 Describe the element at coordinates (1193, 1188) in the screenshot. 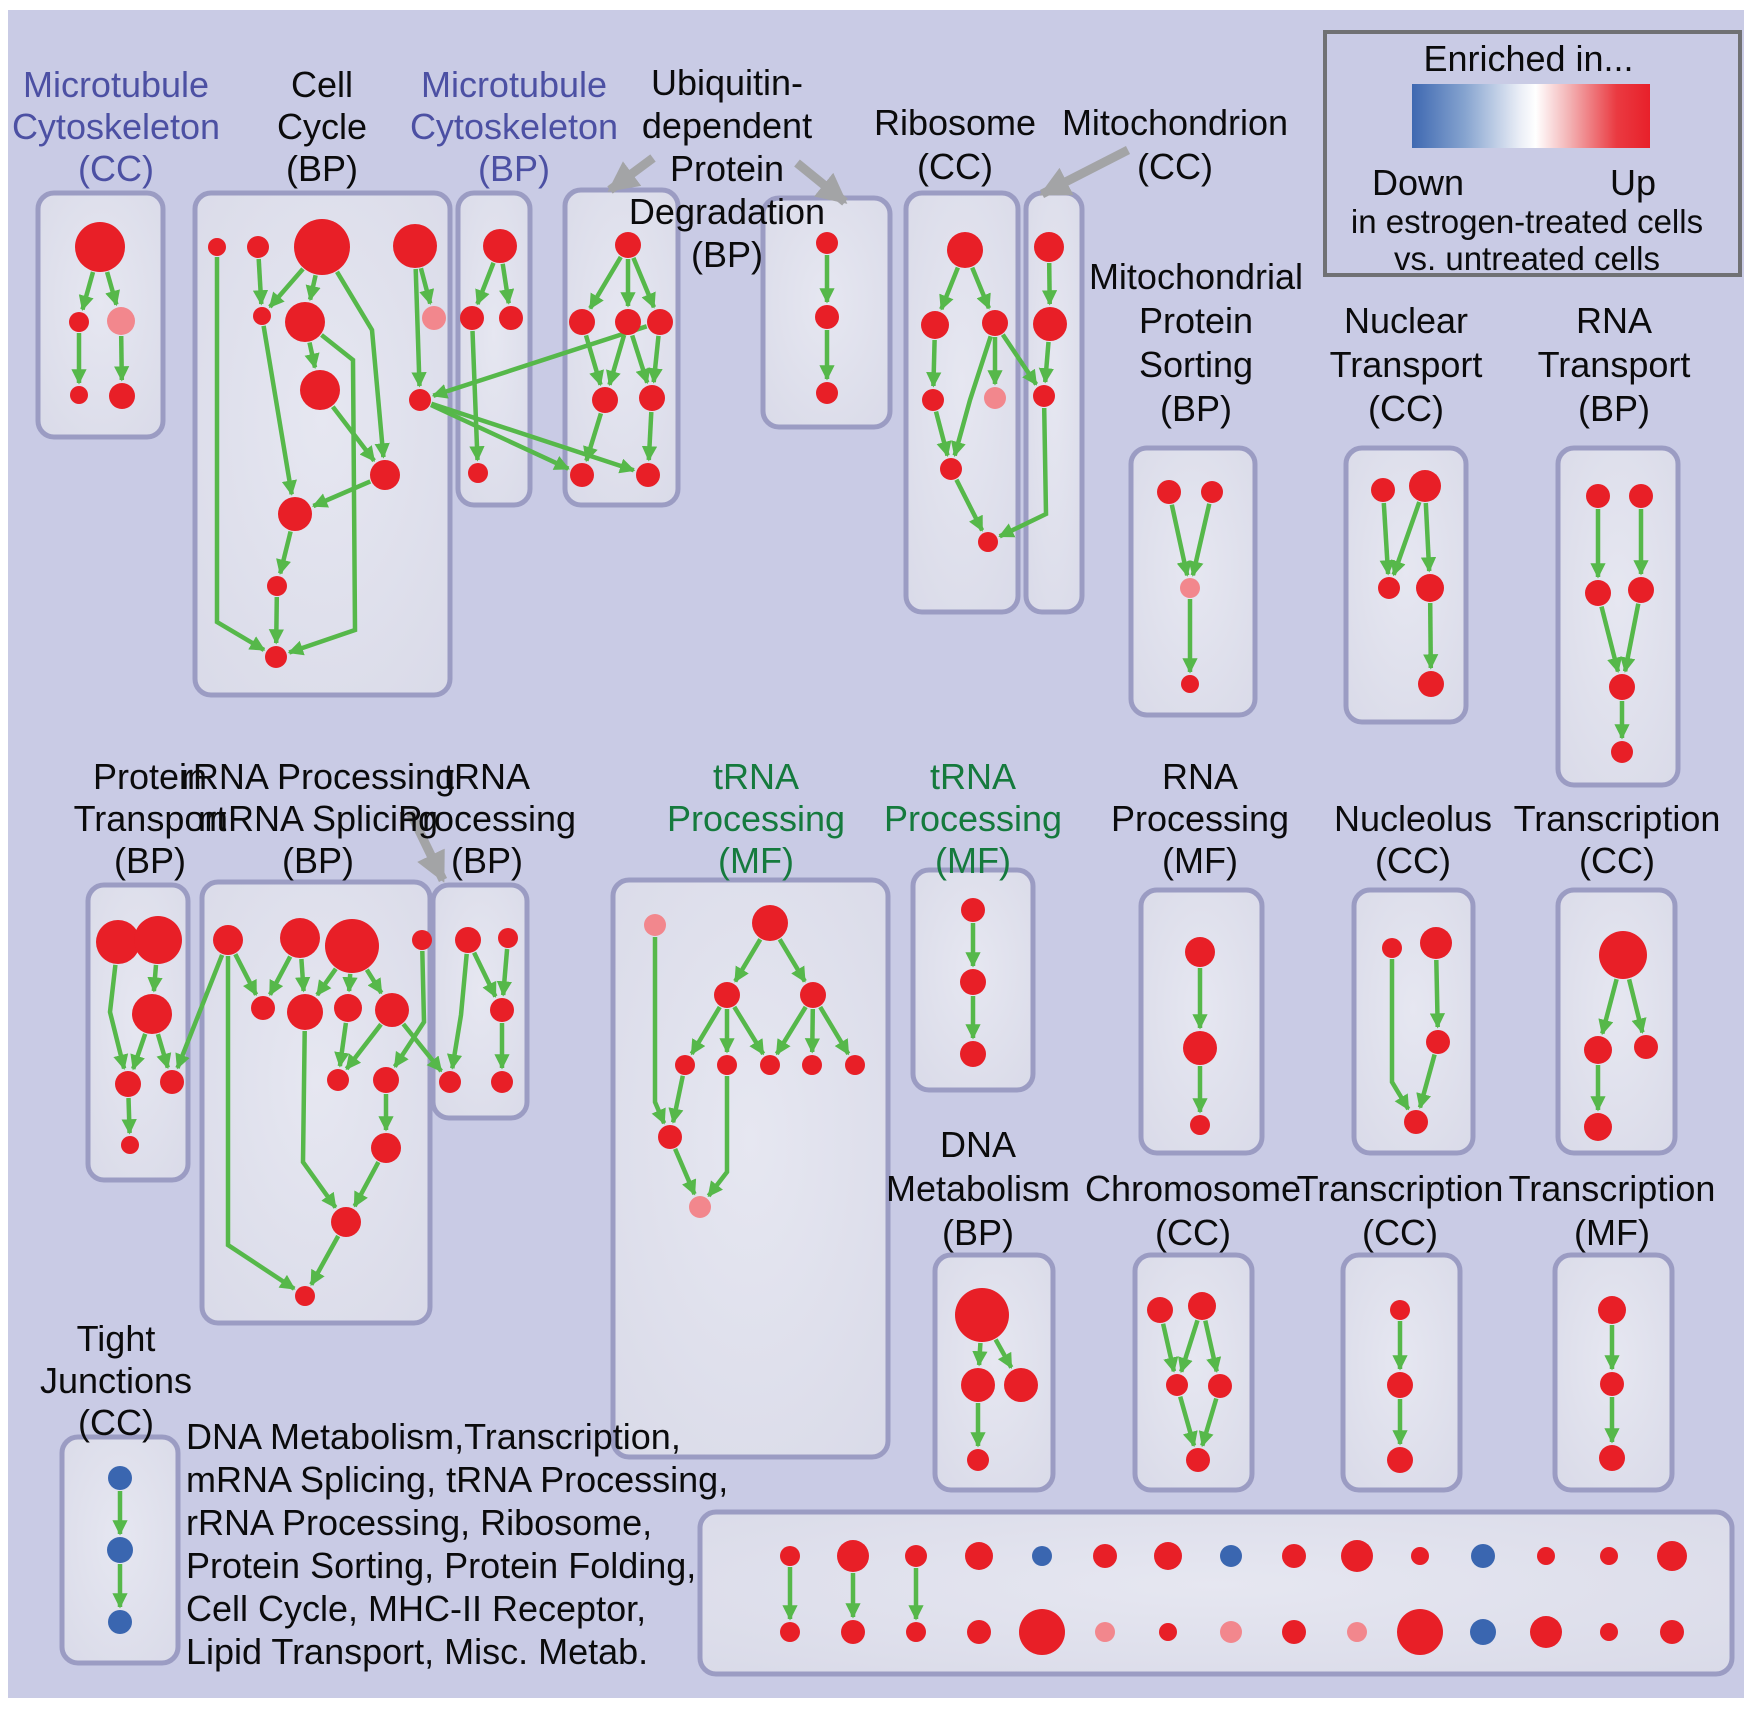

I see `cluster-label: Chromosome` at that location.